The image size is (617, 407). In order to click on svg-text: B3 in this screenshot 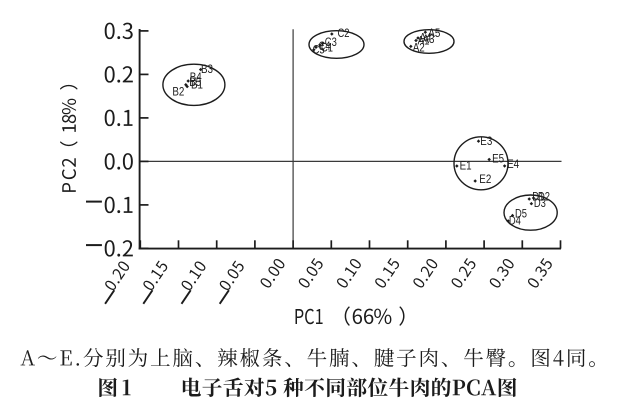, I will do `click(207, 69)`.